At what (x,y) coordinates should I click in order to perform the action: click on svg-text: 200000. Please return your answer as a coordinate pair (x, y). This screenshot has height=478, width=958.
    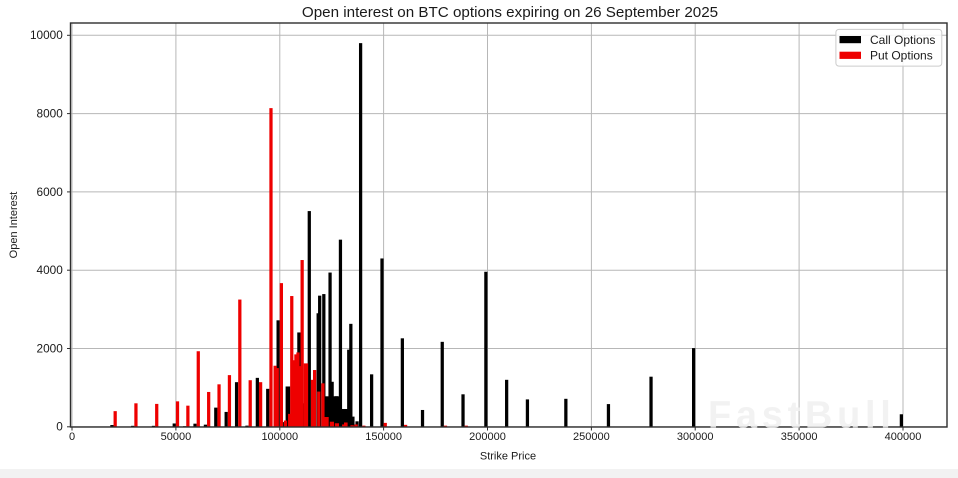
    Looking at the image, I should click on (487, 437).